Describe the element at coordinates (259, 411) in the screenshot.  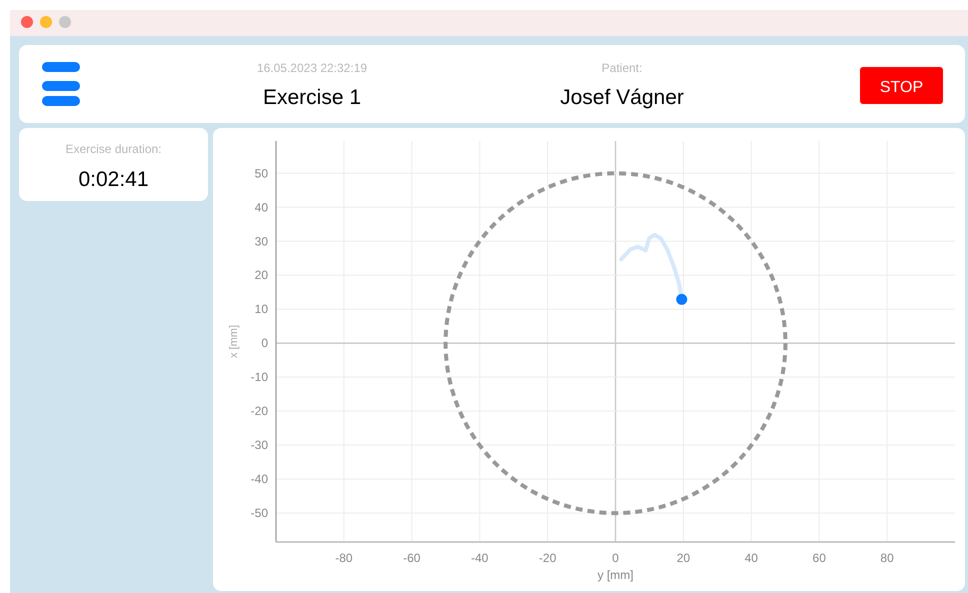
I see `y-tick-label: -20` at that location.